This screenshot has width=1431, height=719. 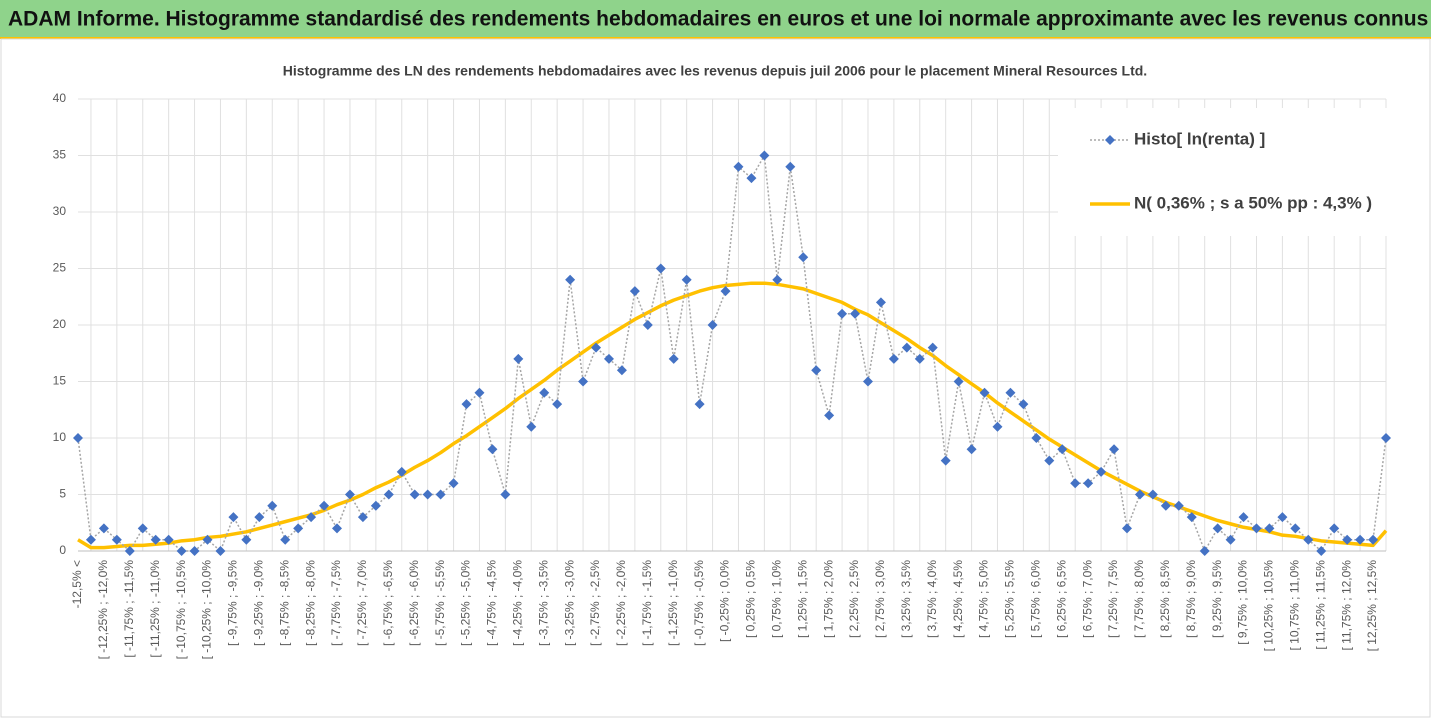 I want to click on y-tick-label: 30, so click(x=60, y=211).